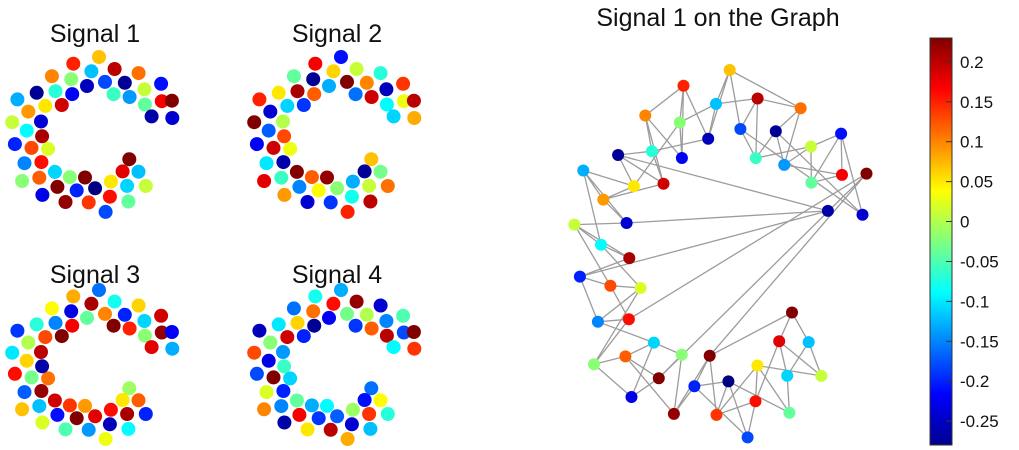 The width and height of the screenshot is (1019, 450). What do you see at coordinates (717, 18) in the screenshot?
I see `graph-title: Signal 1 on the Graph` at bounding box center [717, 18].